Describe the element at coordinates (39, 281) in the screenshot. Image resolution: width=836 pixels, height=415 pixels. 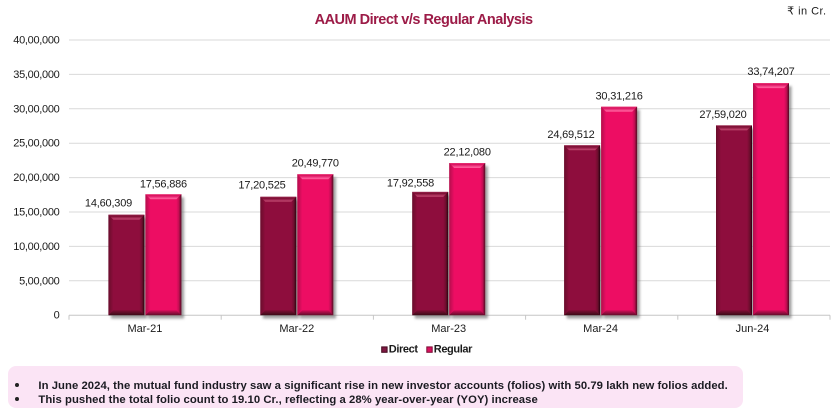
I see `svg-text: 5,00,000` at that location.